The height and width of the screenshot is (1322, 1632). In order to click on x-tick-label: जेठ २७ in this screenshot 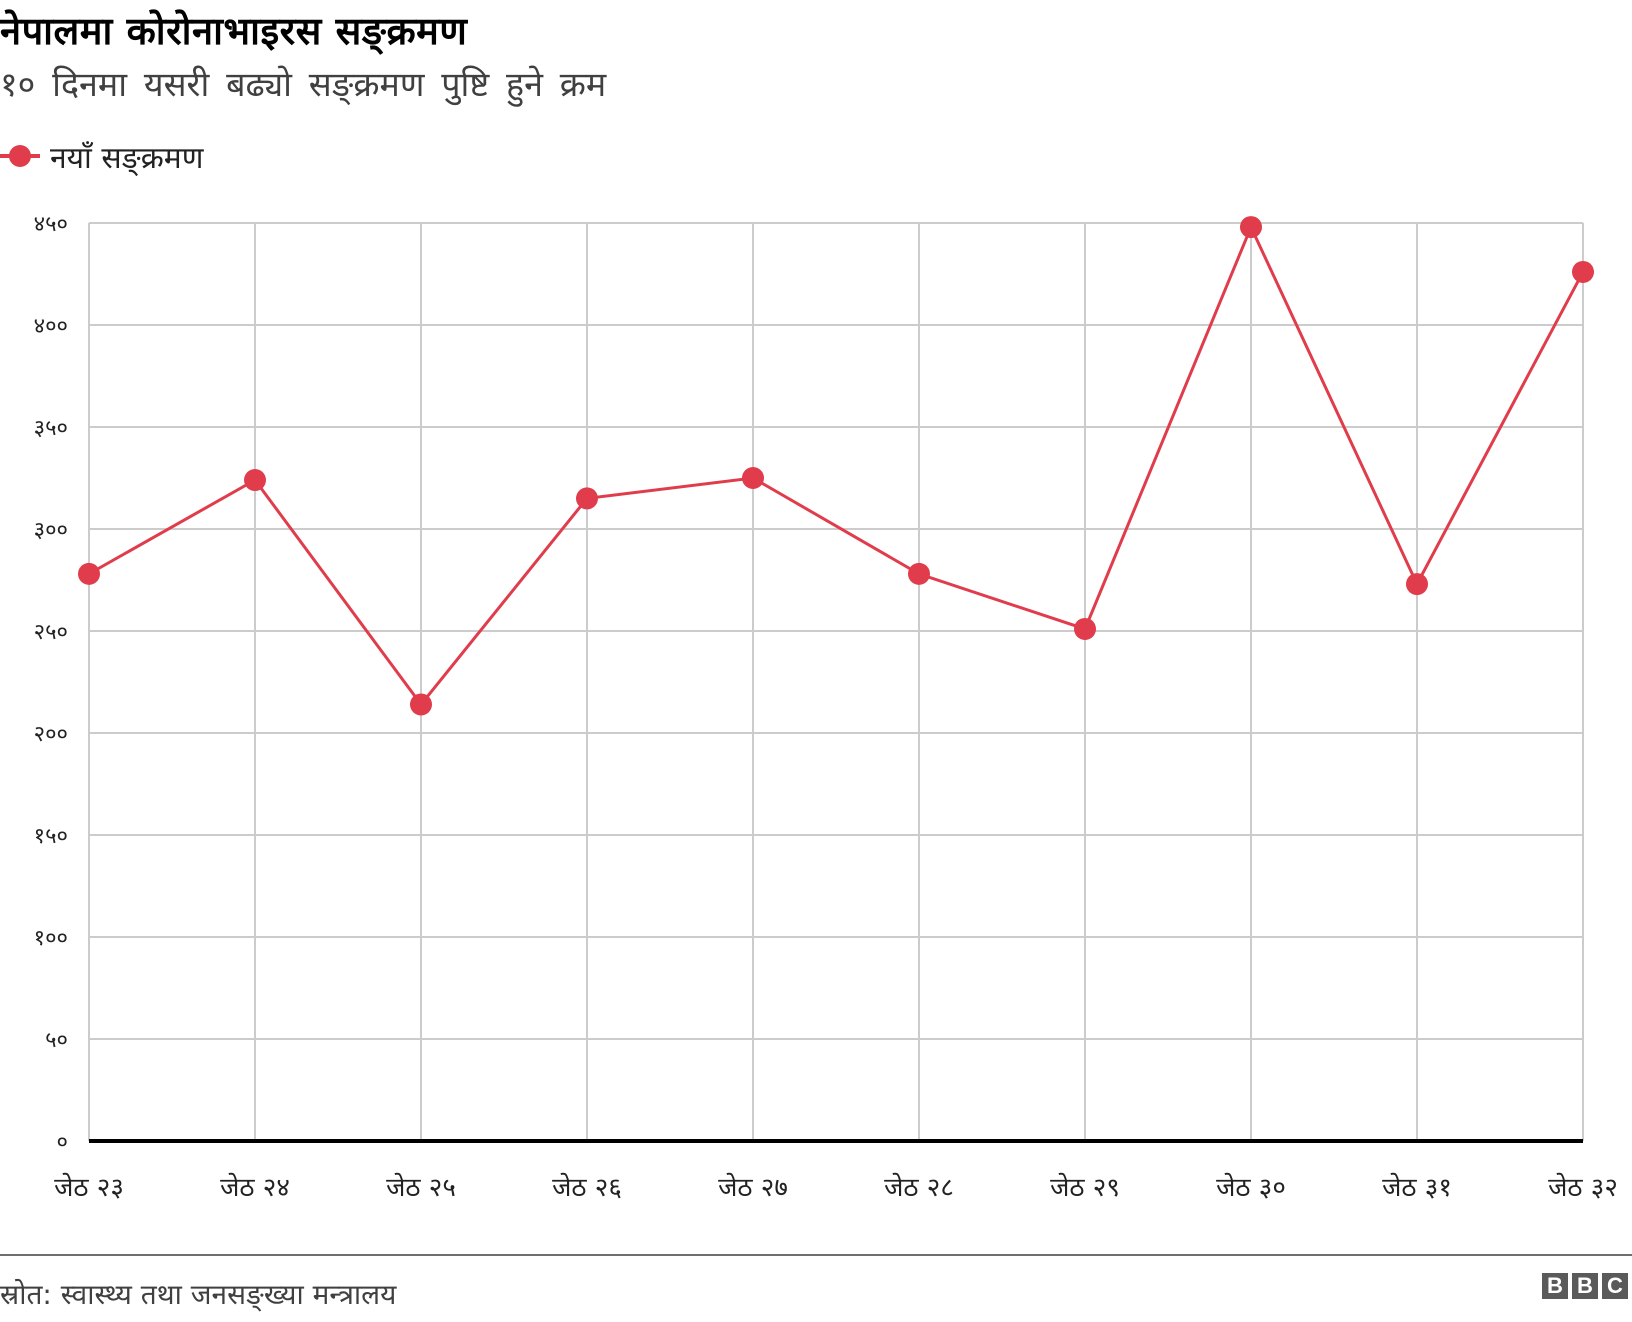, I will do `click(753, 1187)`.